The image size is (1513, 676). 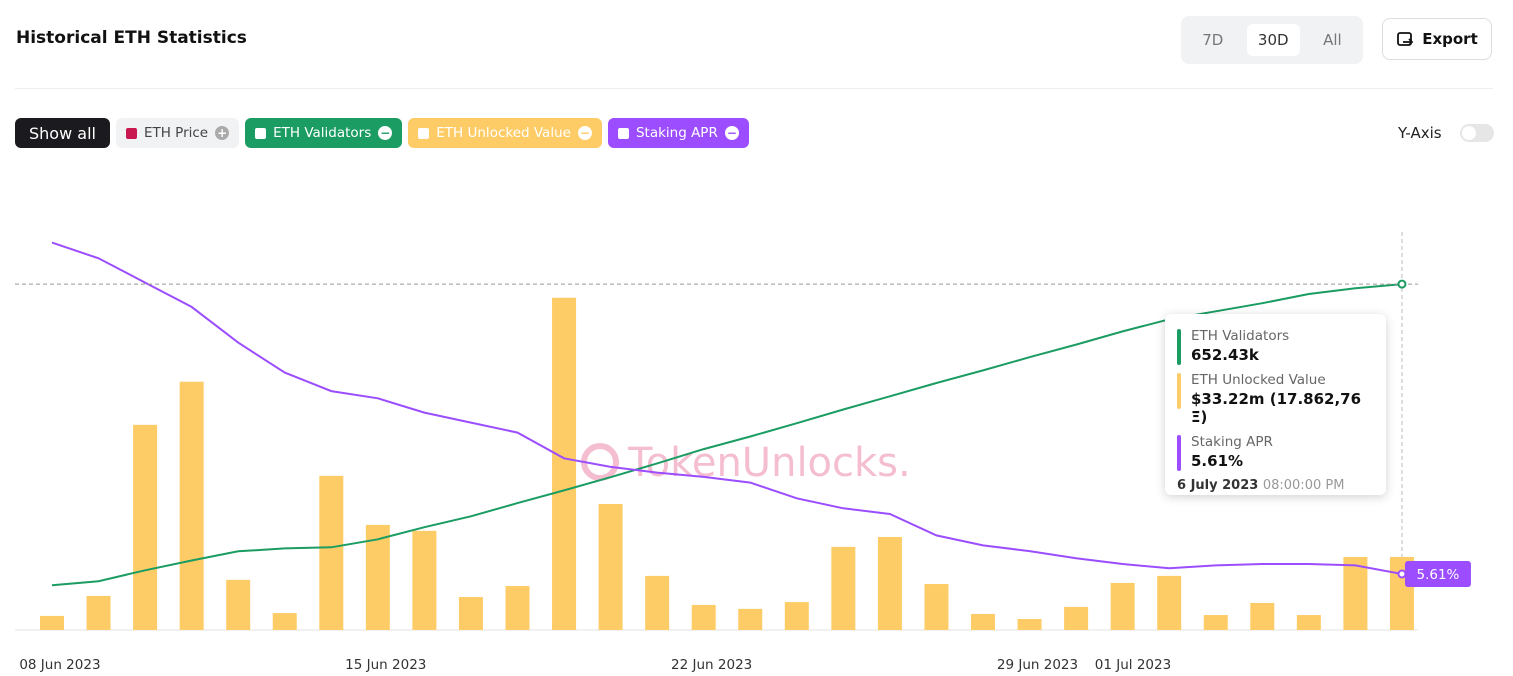 I want to click on range-selector: 7D 30D All, so click(x=1272, y=40).